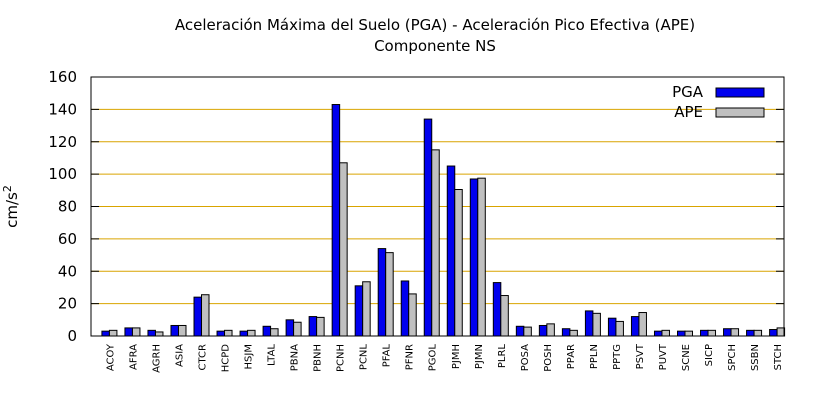  Describe the element at coordinates (133, 357) in the screenshot. I see `x-tick-label: AFRA` at that location.